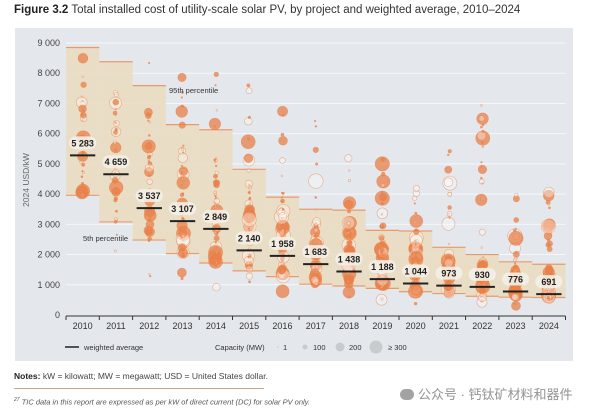 The image size is (600, 413). I want to click on x-tick-label: 2011, so click(115, 326).